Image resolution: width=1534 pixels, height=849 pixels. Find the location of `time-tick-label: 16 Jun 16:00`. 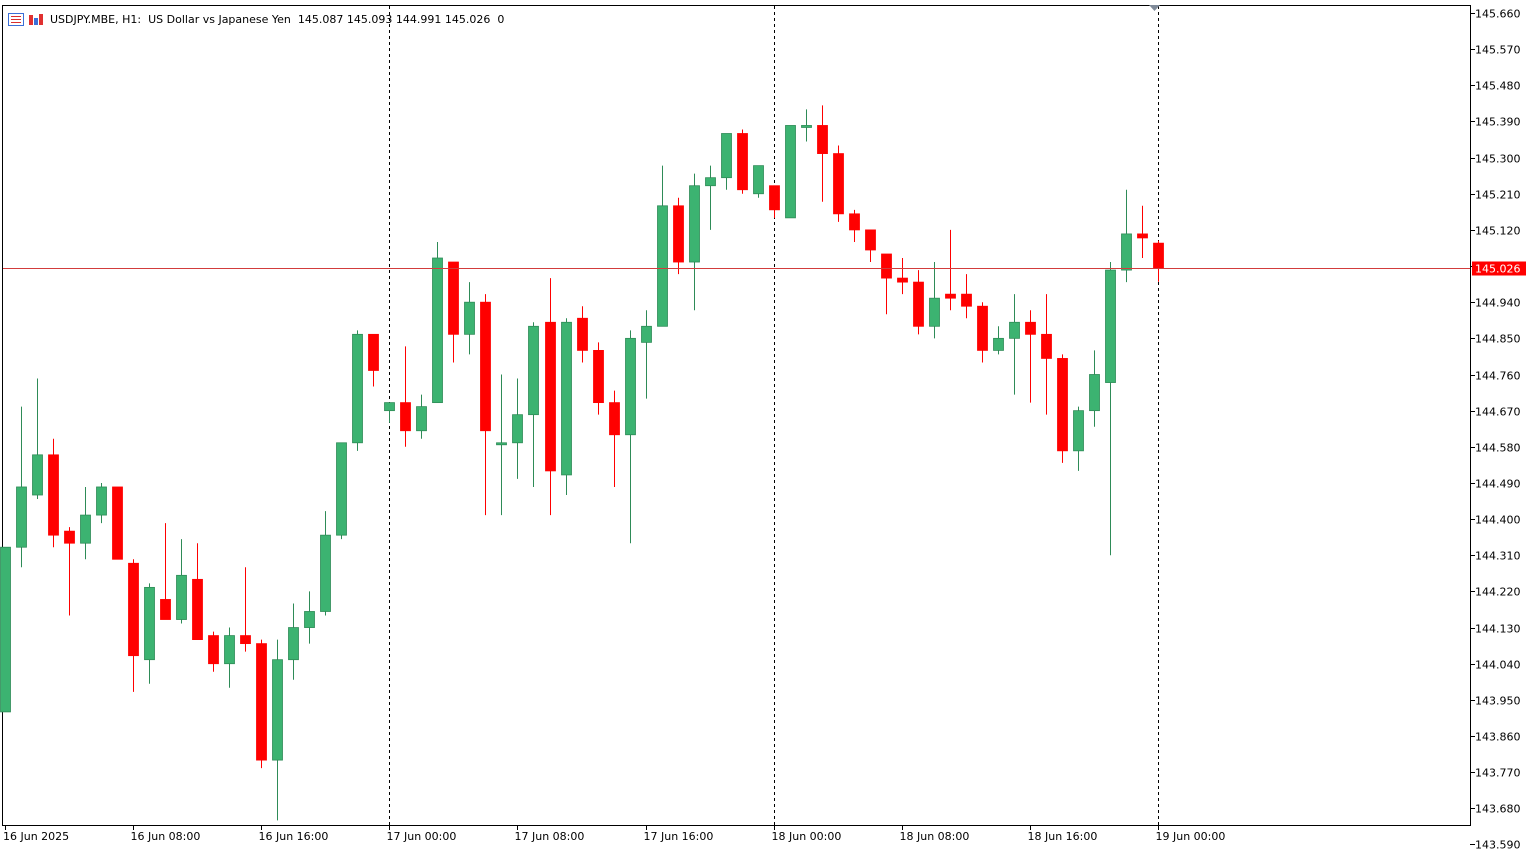

time-tick-label: 16 Jun 16:00 is located at coordinates (294, 836).